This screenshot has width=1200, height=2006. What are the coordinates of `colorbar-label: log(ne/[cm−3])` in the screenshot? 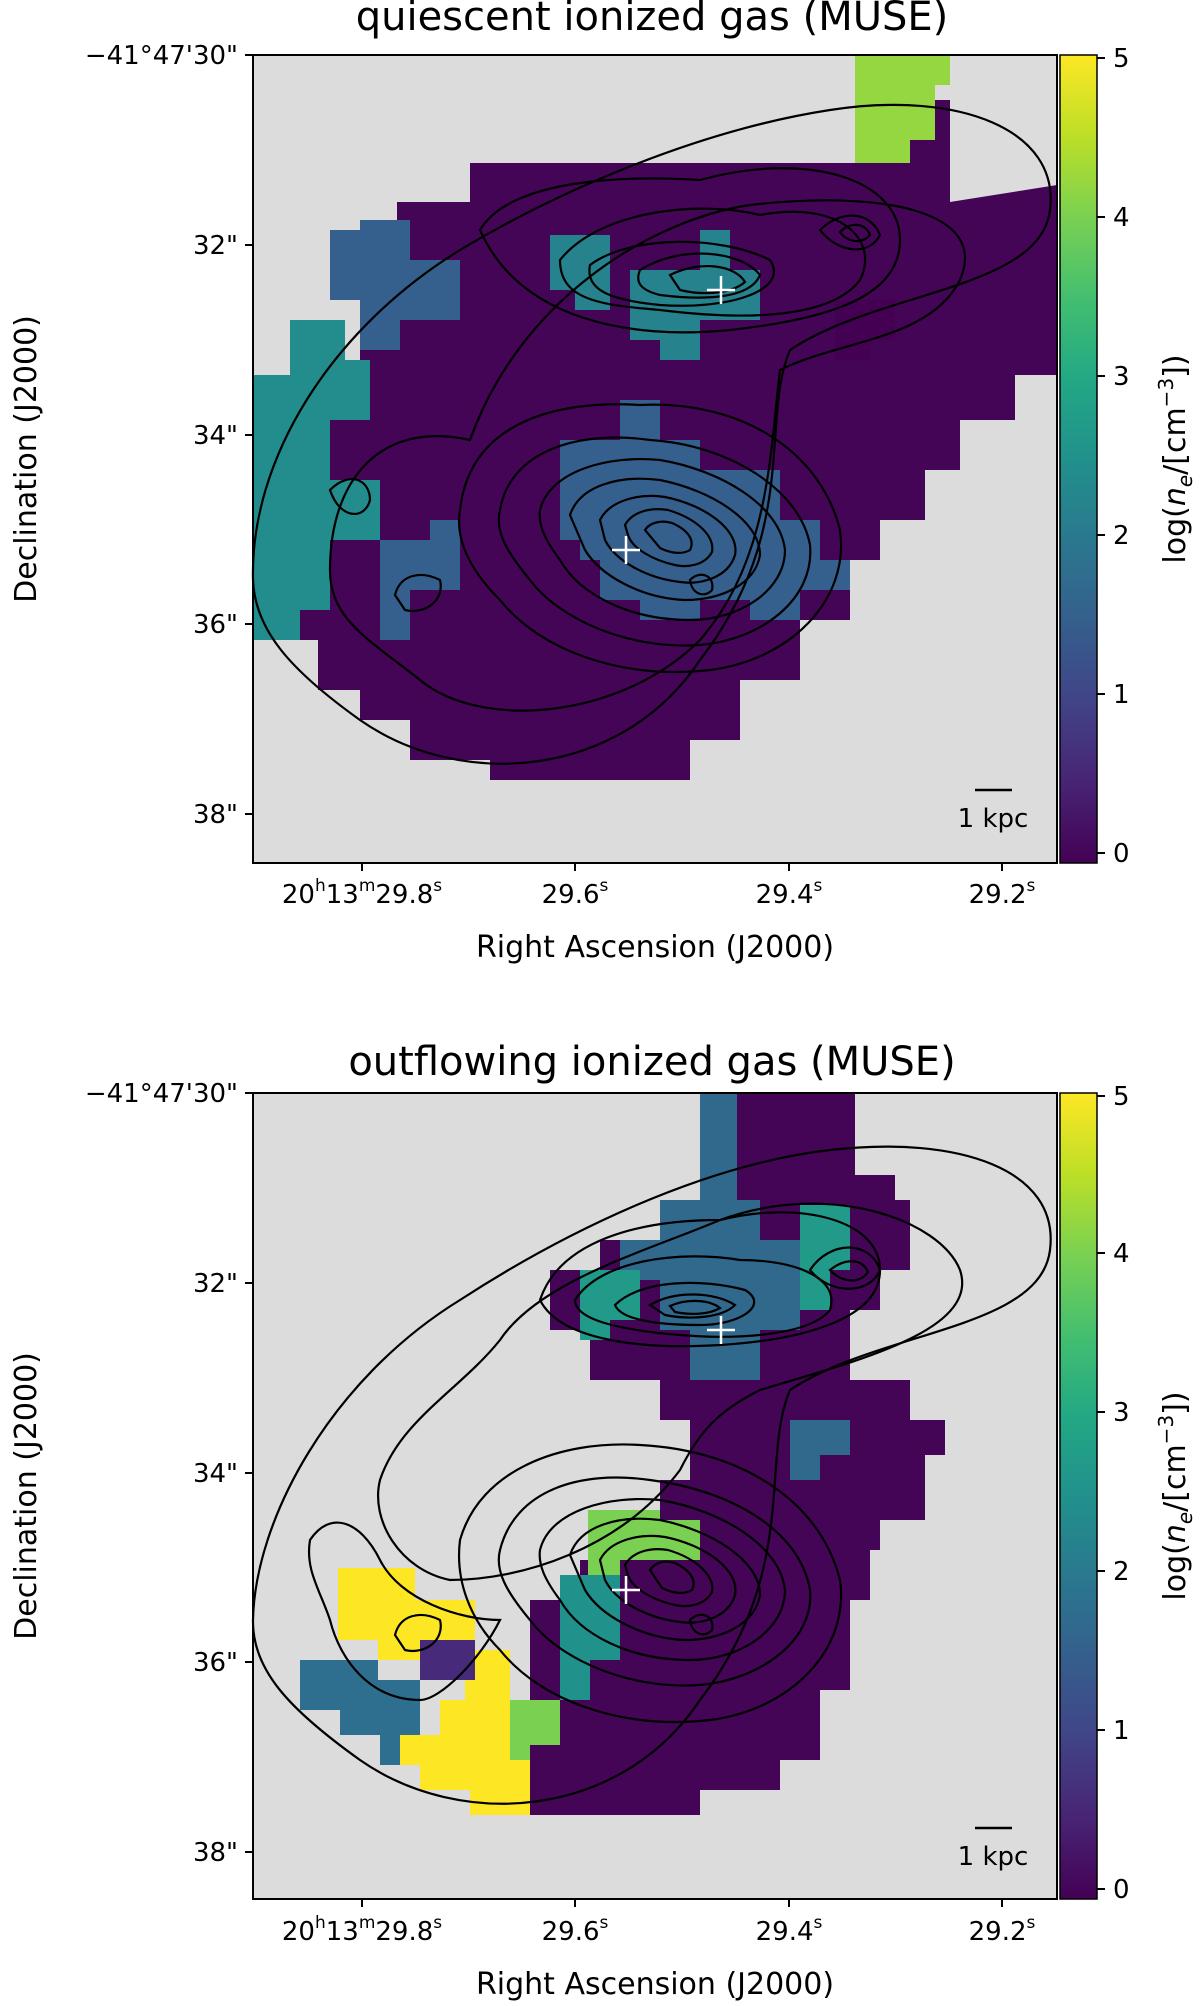 It's located at (1175, 1495).